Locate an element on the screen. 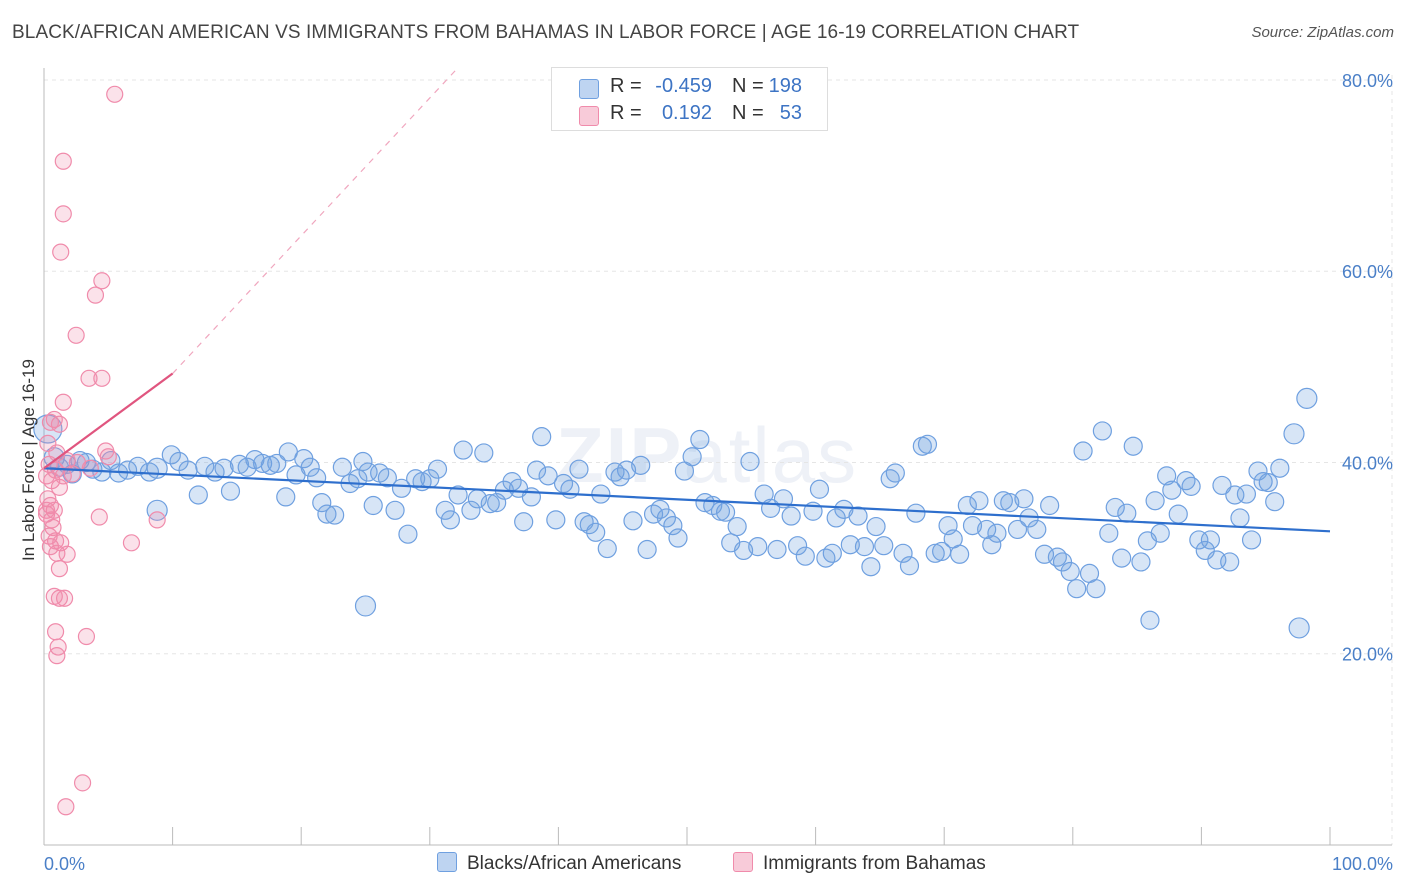  pink-trend-extension is located at coordinates (314, 221).